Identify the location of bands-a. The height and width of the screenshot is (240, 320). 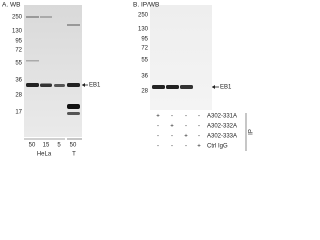
(53, 65).